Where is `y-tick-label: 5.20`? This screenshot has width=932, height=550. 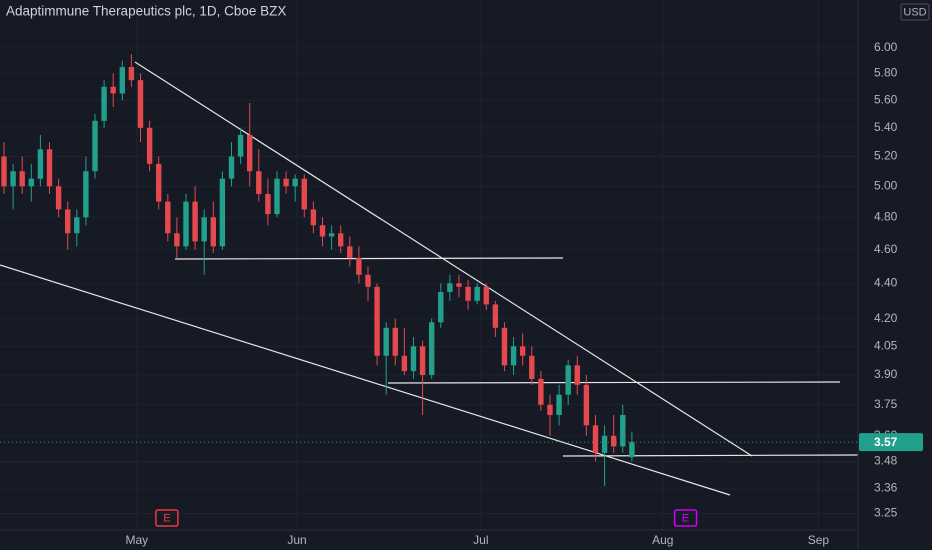
y-tick-label: 5.20 is located at coordinates (886, 156).